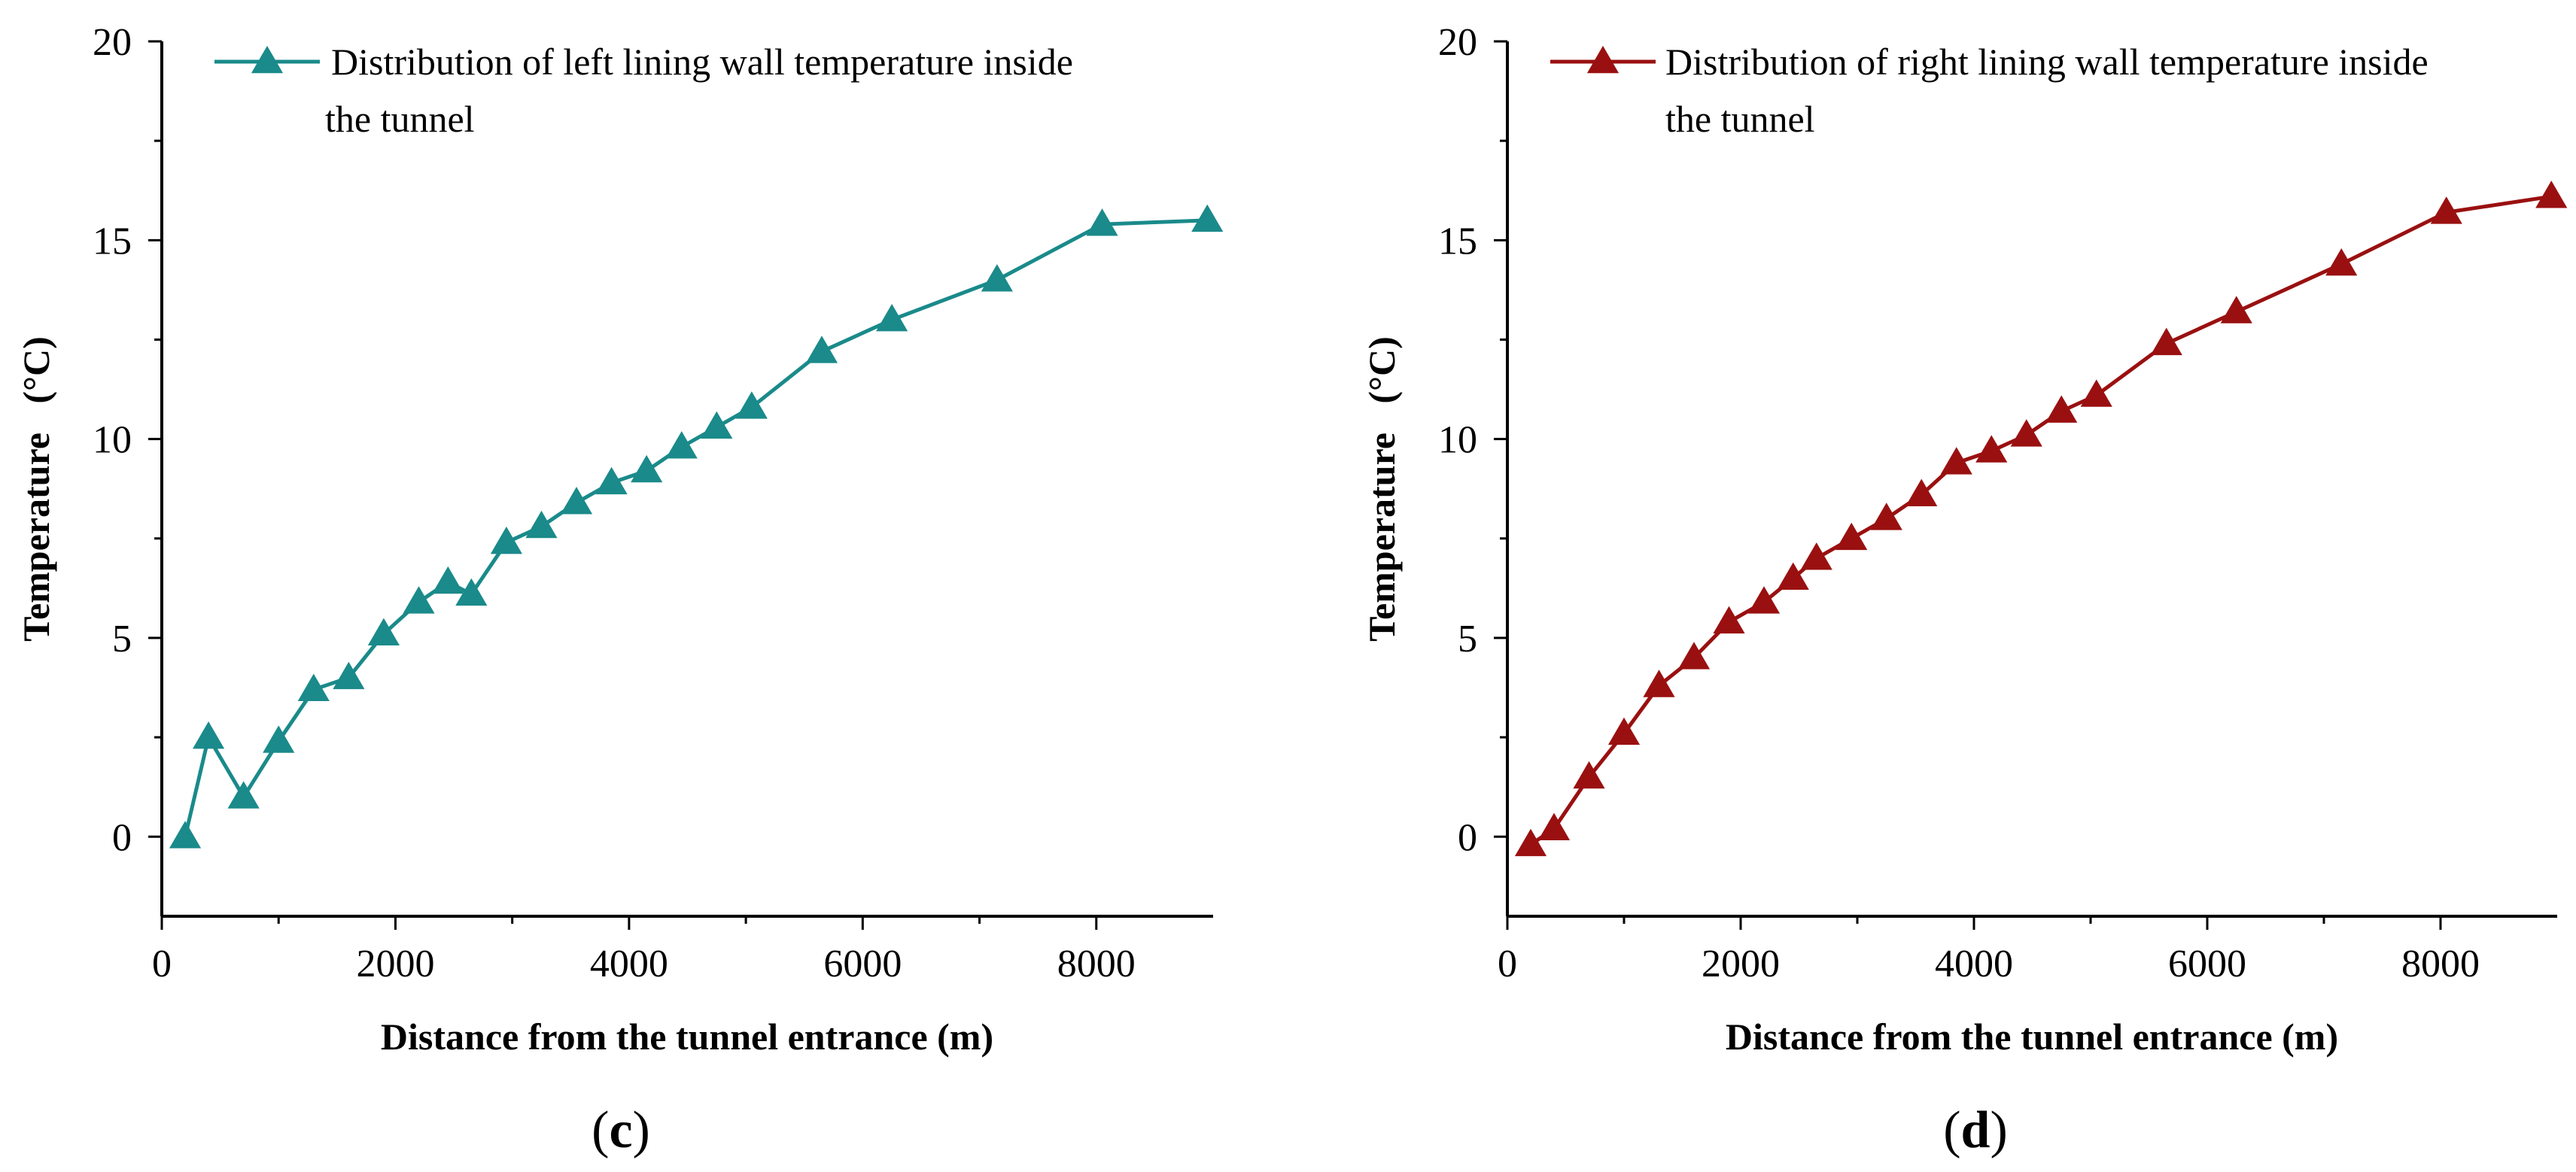  I want to click on panel-c-y-axis-label-name: Temperature, so click(36, 537).